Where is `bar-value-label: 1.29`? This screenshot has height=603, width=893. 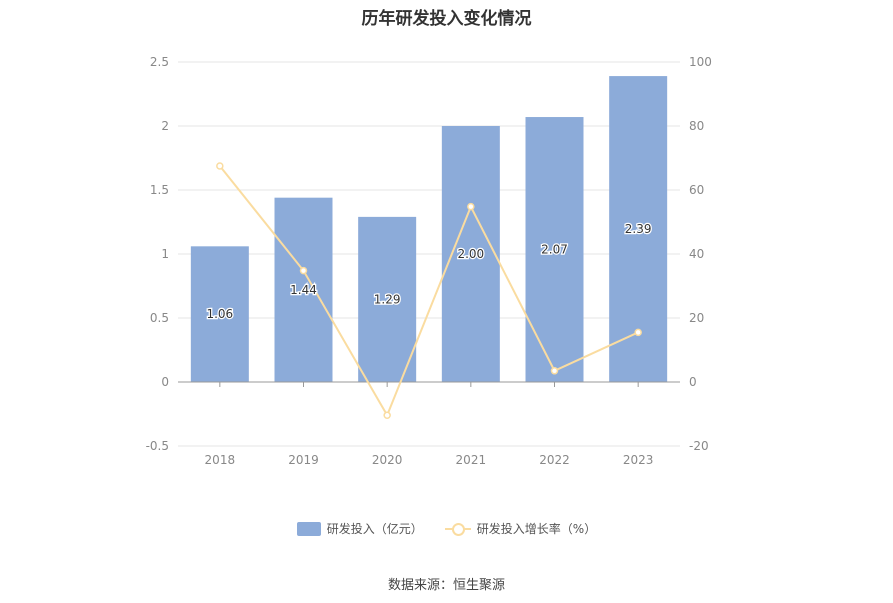
bar-value-label: 1.29 is located at coordinates (387, 299).